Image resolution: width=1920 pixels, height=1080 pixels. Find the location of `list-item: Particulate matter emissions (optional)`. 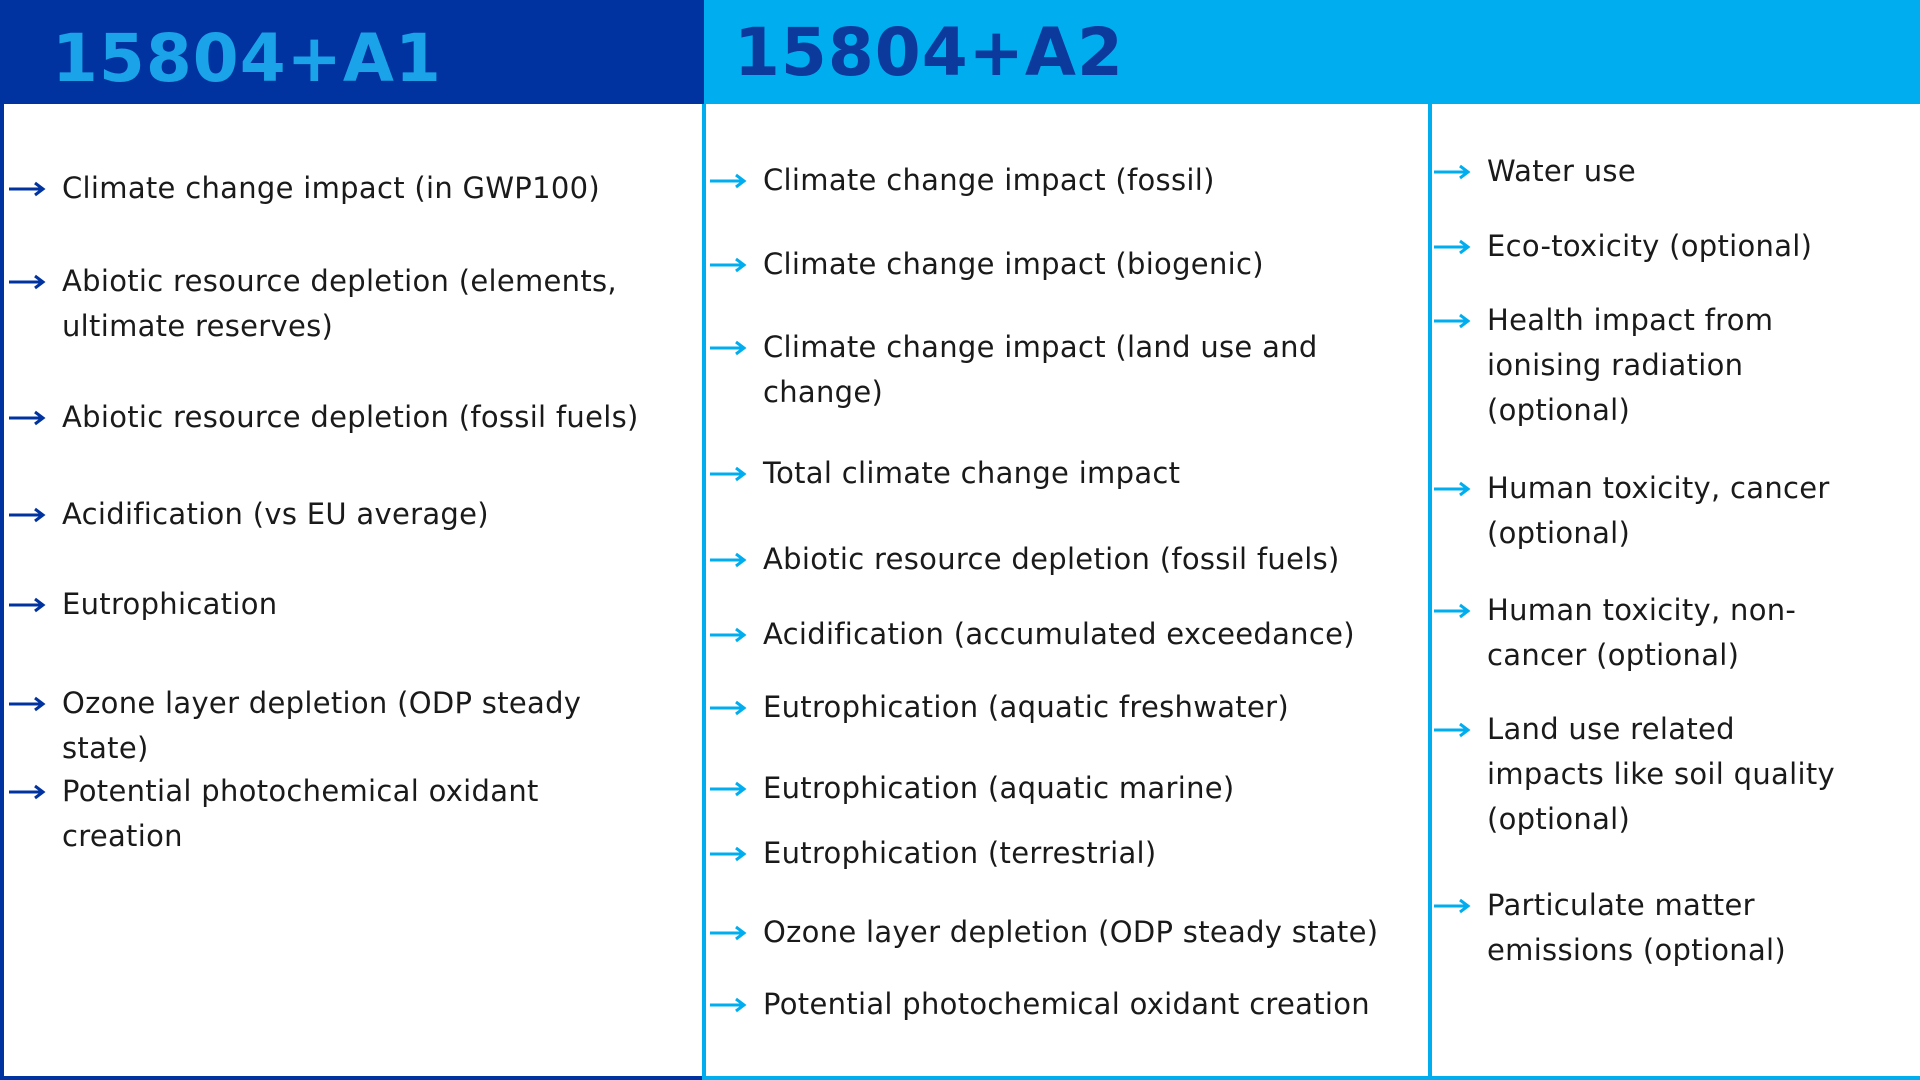

list-item: Particulate matter emissions (optional) is located at coordinates (1643, 928).